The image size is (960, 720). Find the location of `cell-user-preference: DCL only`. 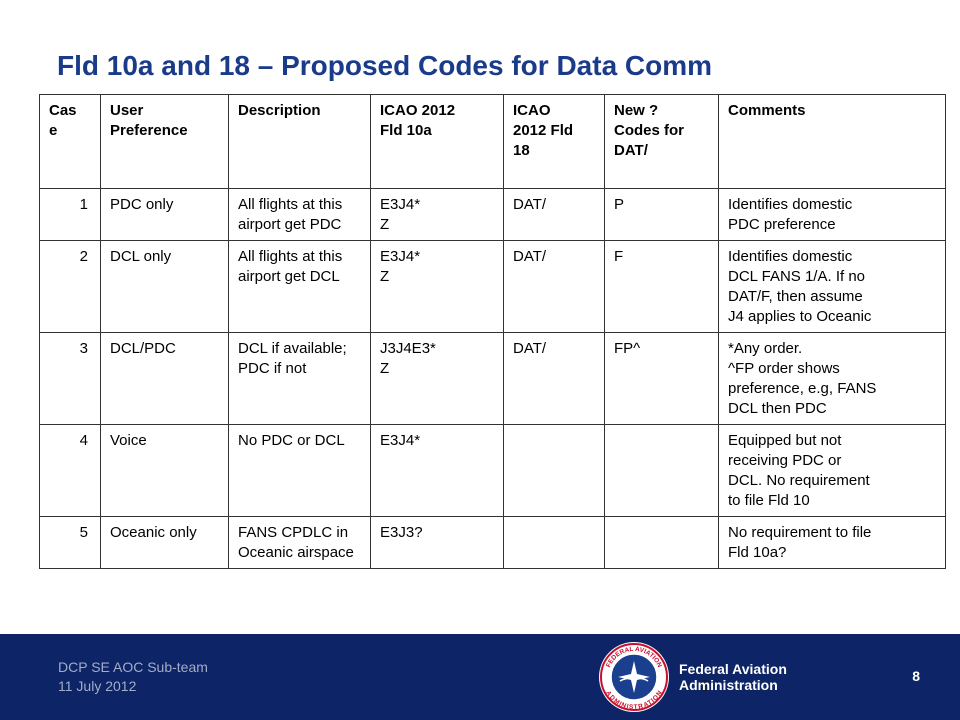

cell-user-preference: DCL only is located at coordinates (164, 286).